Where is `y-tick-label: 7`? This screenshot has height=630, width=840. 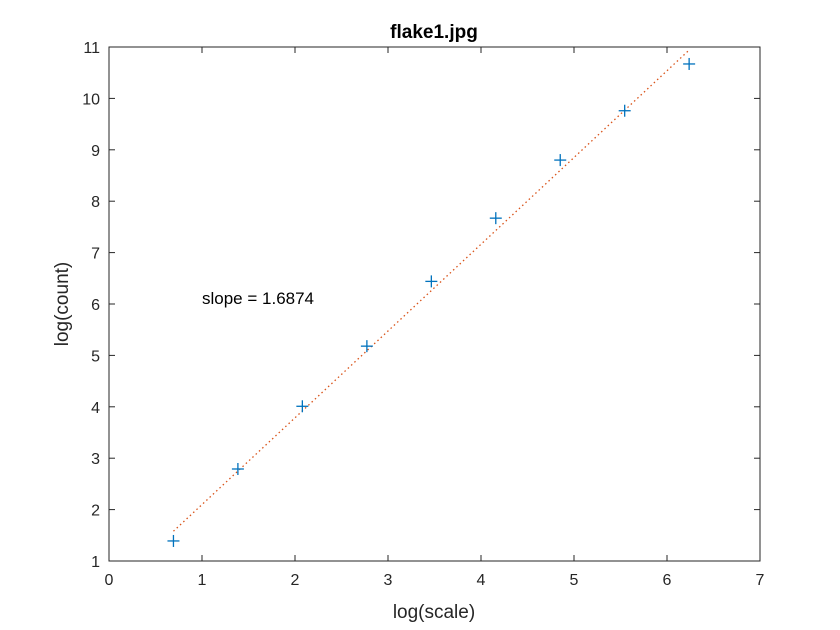 y-tick-label: 7 is located at coordinates (95, 254).